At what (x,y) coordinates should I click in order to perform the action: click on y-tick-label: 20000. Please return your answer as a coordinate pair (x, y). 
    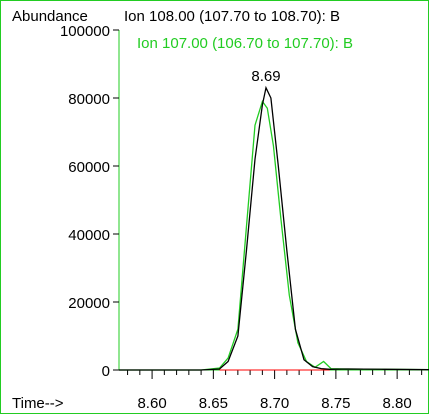
    Looking at the image, I should click on (89, 303).